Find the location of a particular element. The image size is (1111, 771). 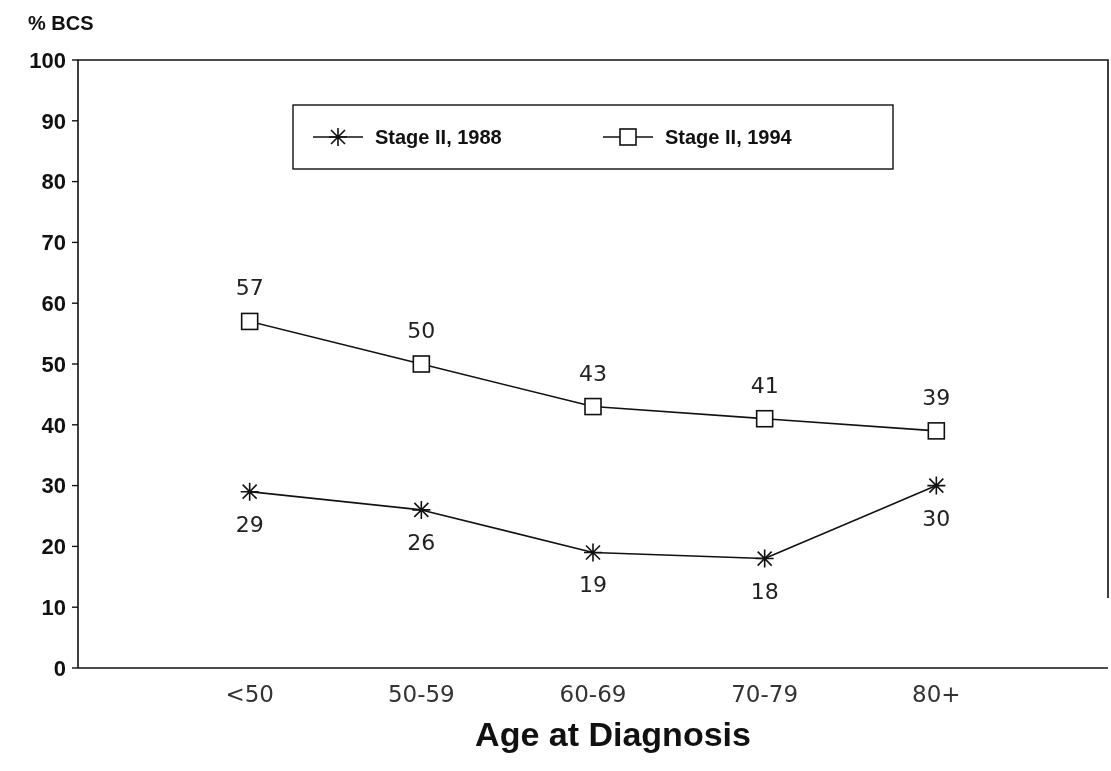

x-tick-label: <50 is located at coordinates (249, 694).